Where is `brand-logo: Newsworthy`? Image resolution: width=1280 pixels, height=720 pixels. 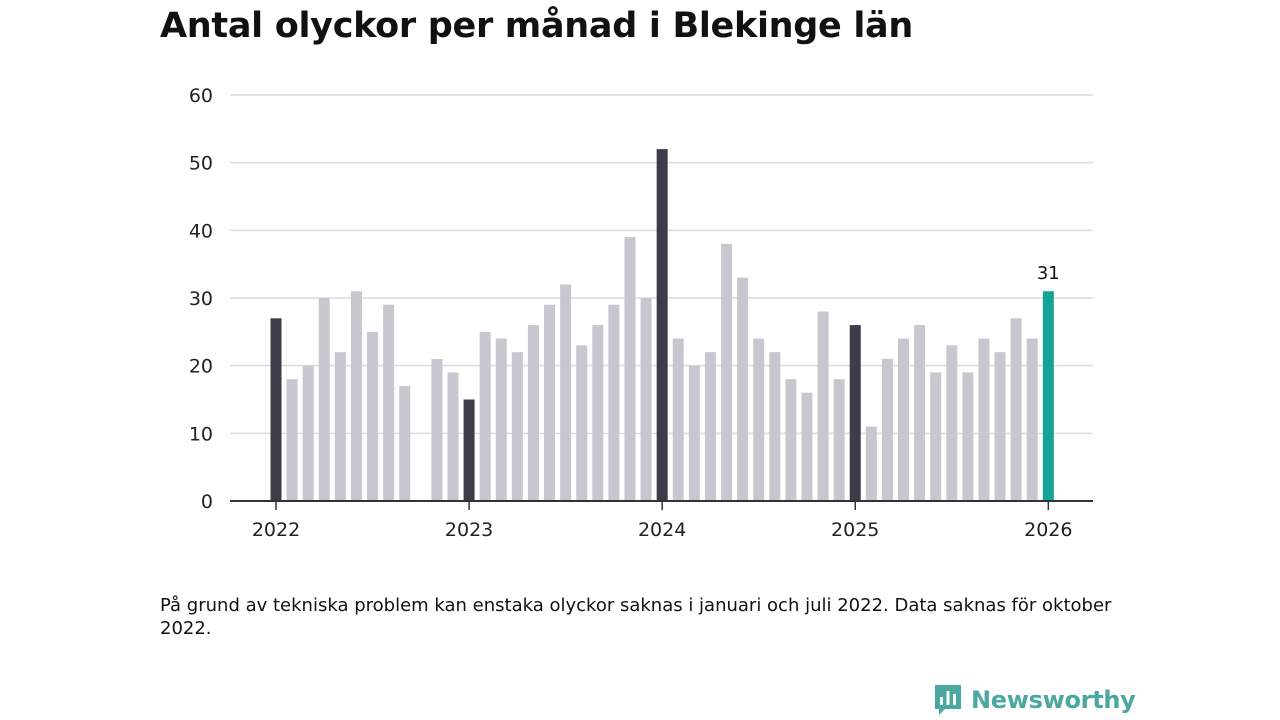
brand-logo: Newsworthy is located at coordinates (1034, 700).